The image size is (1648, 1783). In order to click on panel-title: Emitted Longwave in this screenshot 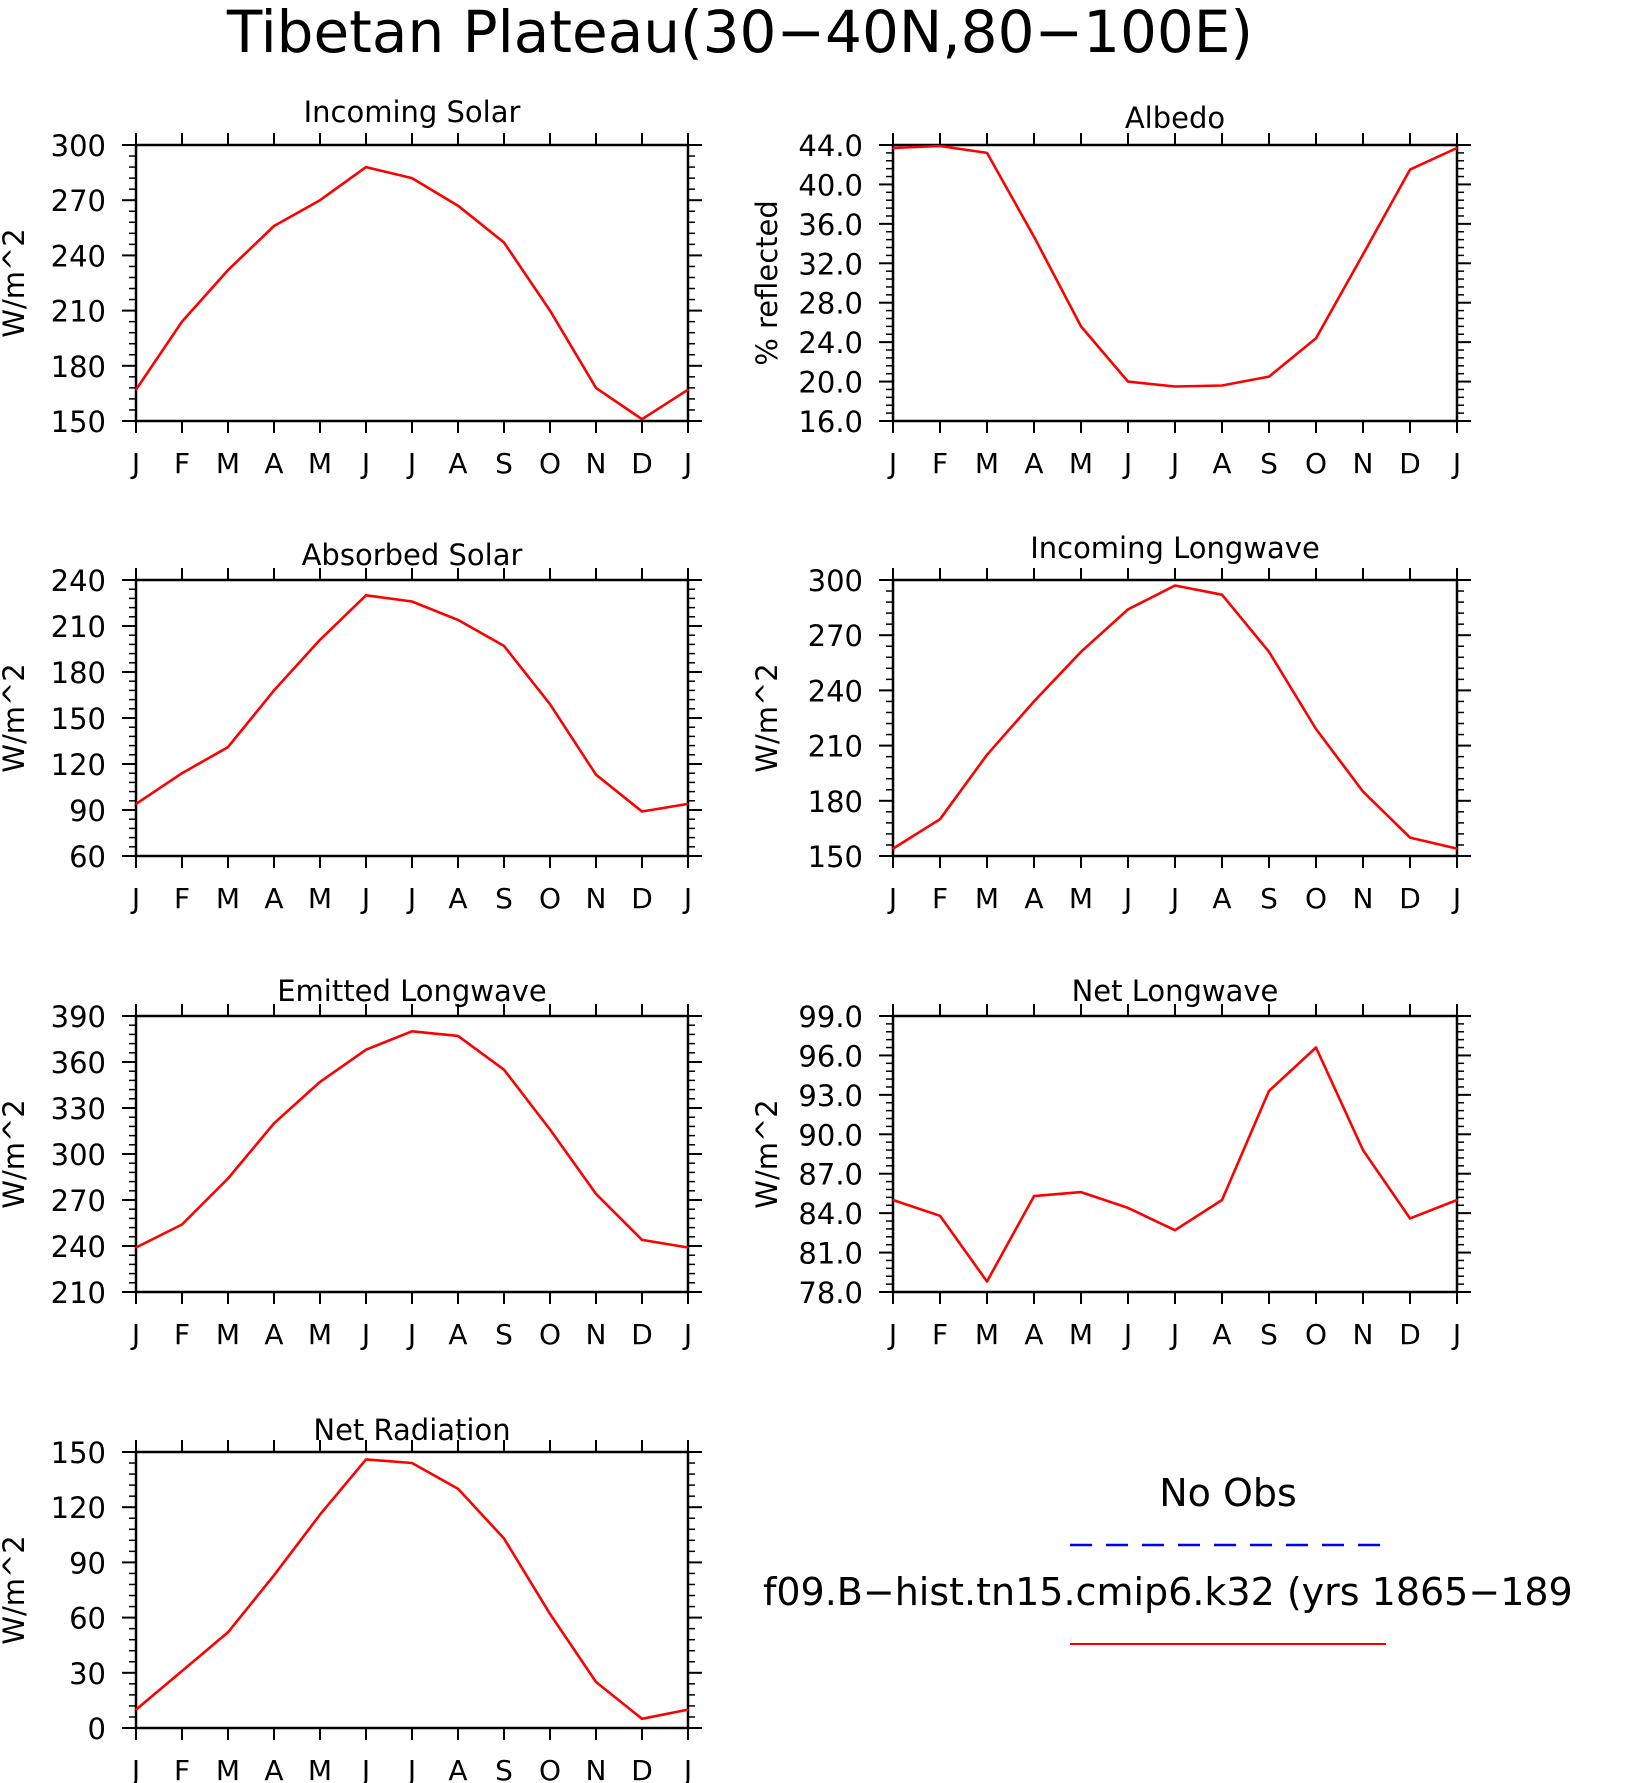, I will do `click(412, 991)`.